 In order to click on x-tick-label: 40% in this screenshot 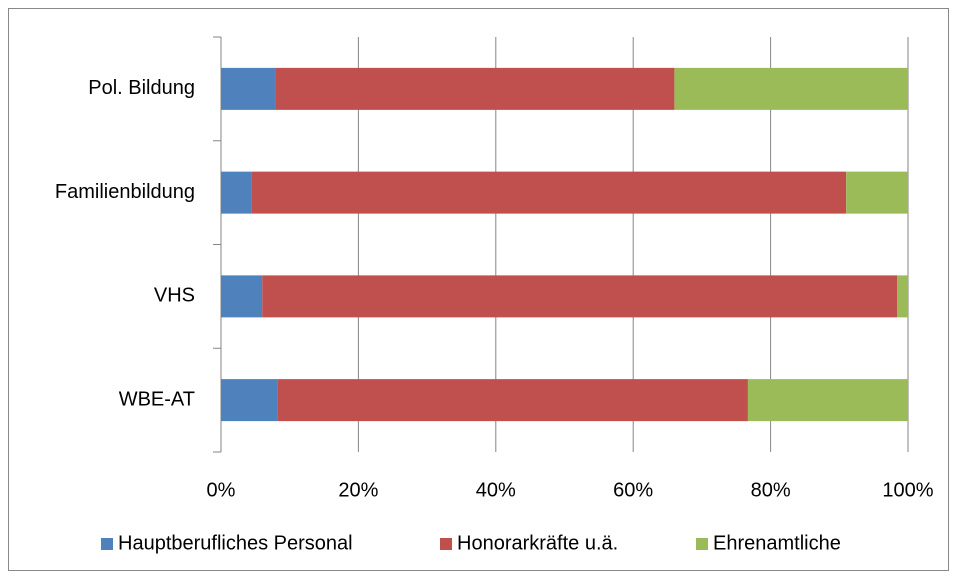, I will do `click(496, 490)`.